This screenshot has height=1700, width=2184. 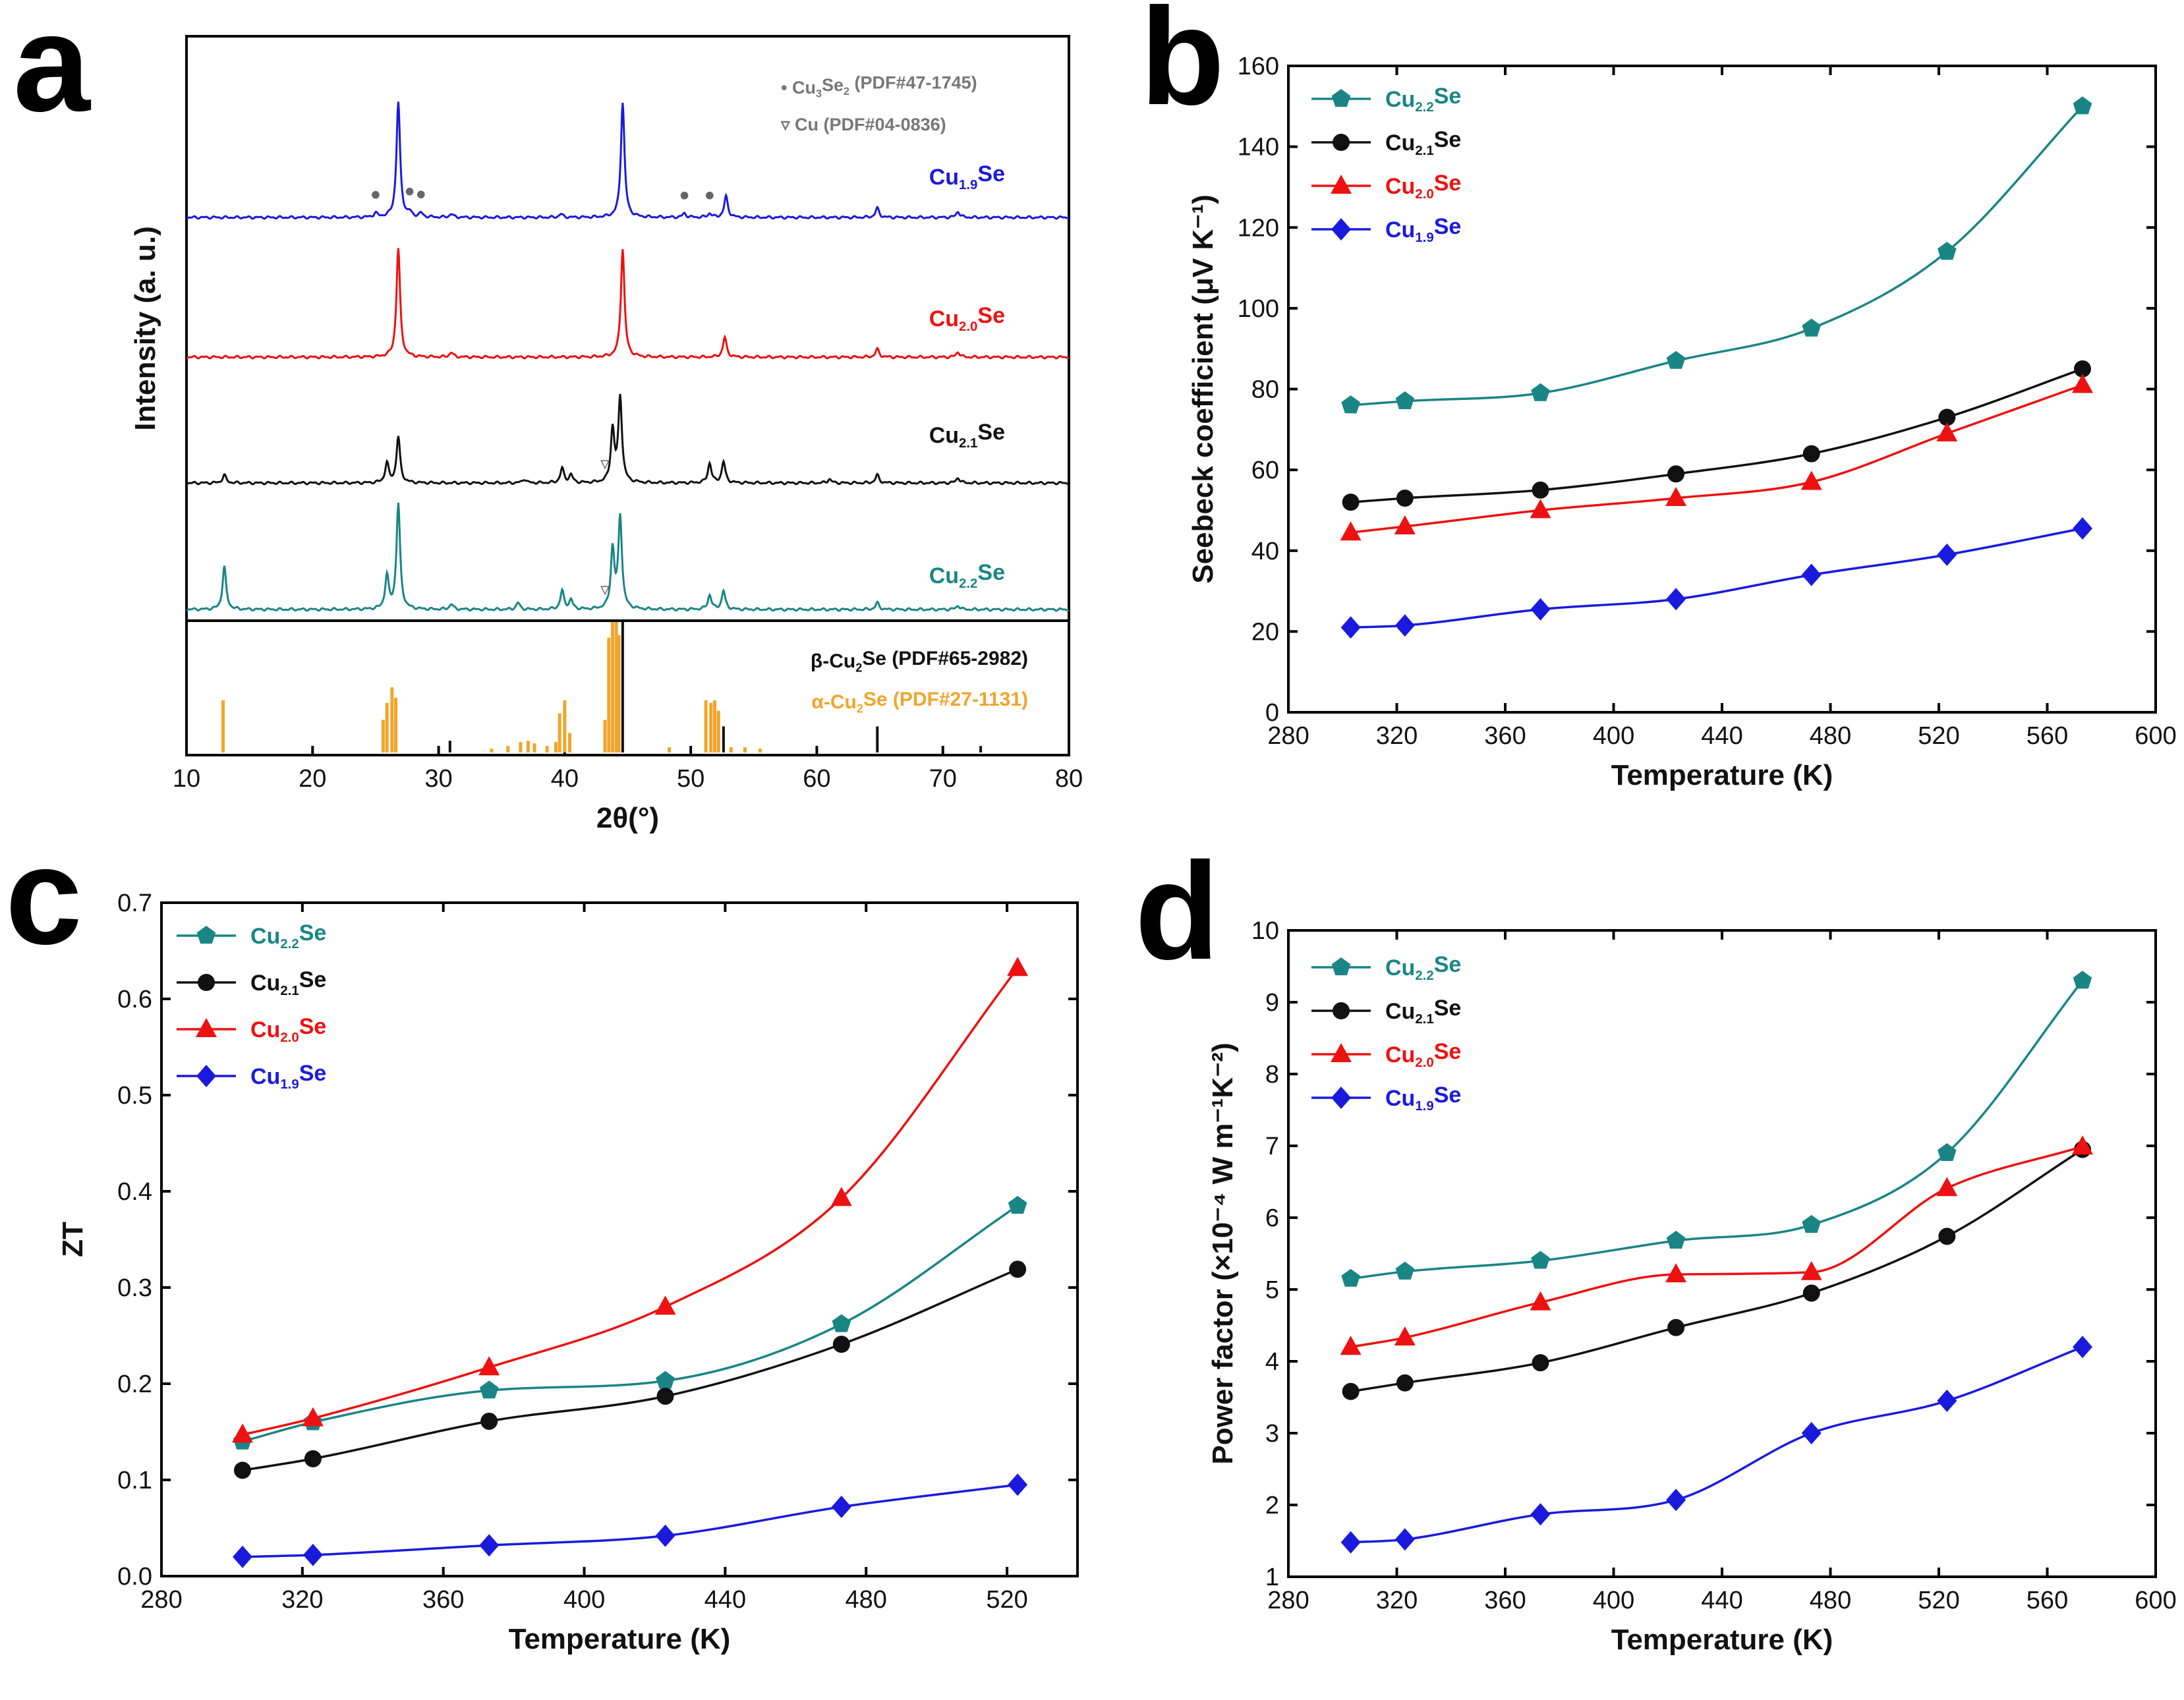 What do you see at coordinates (628, 557) in the screenshot?
I see `xrd-pattern-Cu2.2Se` at bounding box center [628, 557].